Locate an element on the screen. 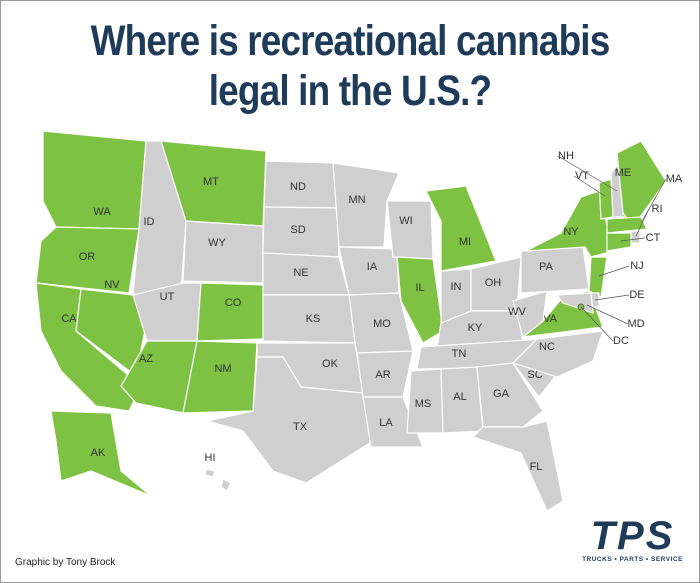 This screenshot has width=700, height=583. state-label: CT is located at coordinates (653, 238).